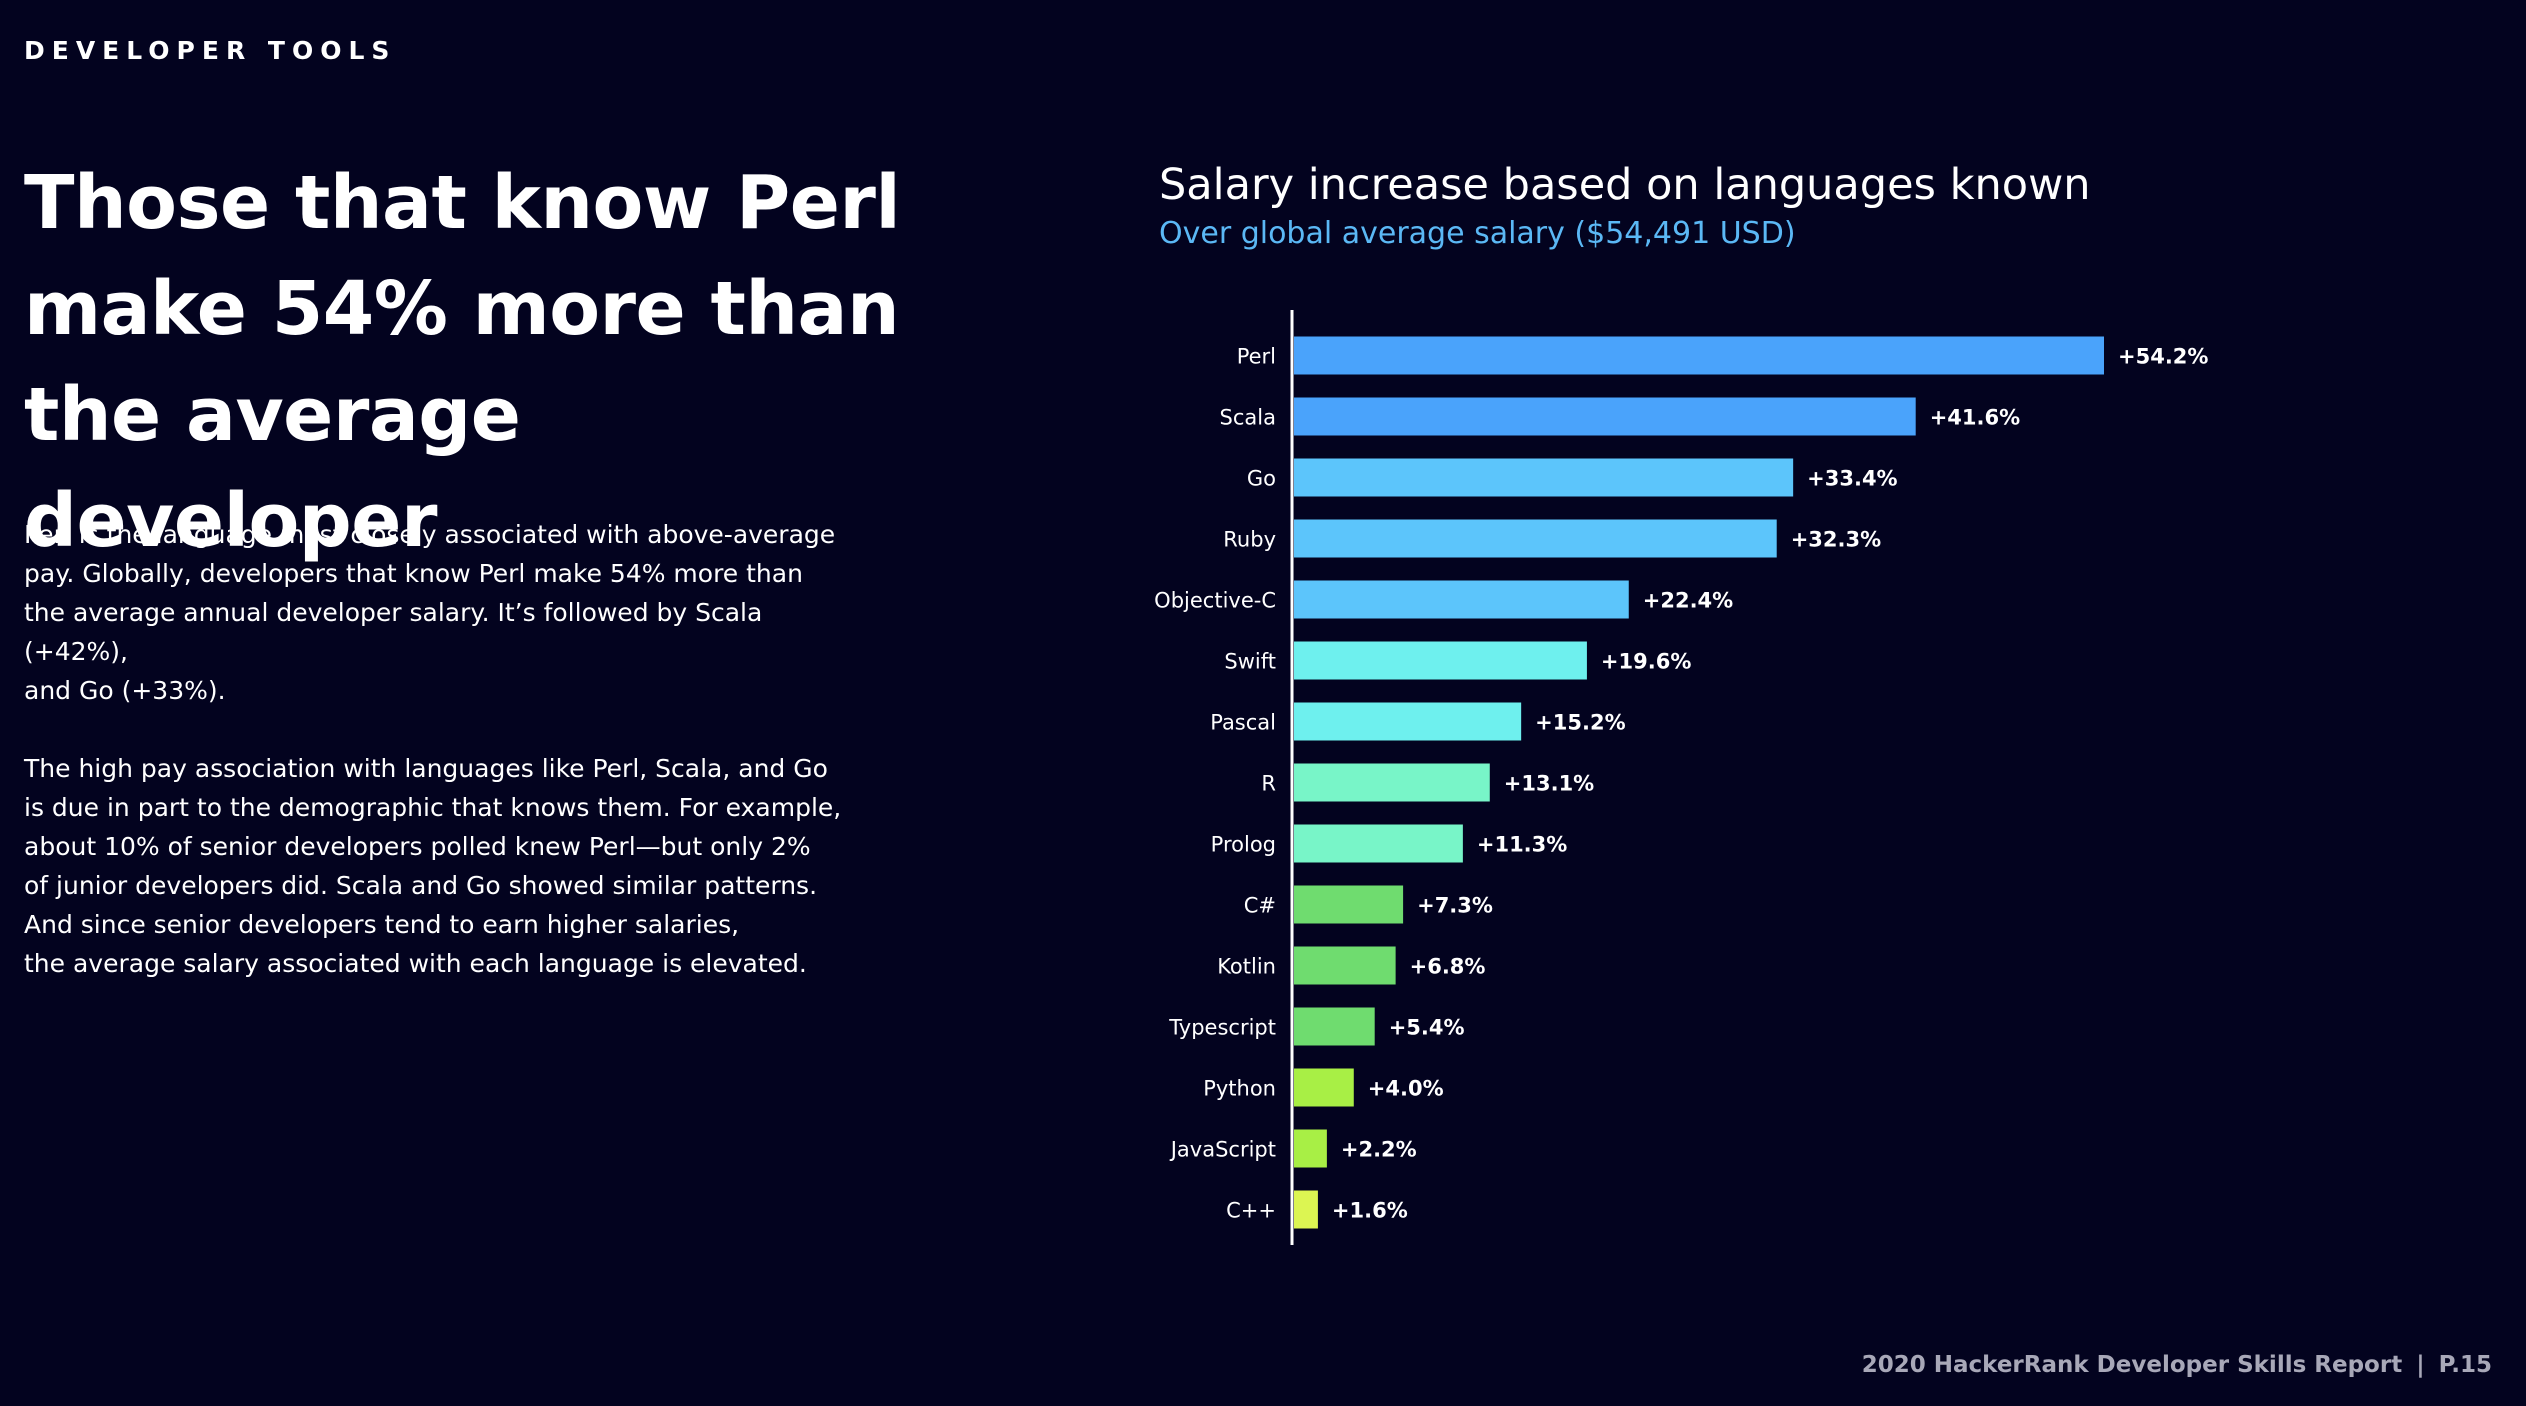 The width and height of the screenshot is (2526, 1406). I want to click on bar-go, so click(1544, 477).